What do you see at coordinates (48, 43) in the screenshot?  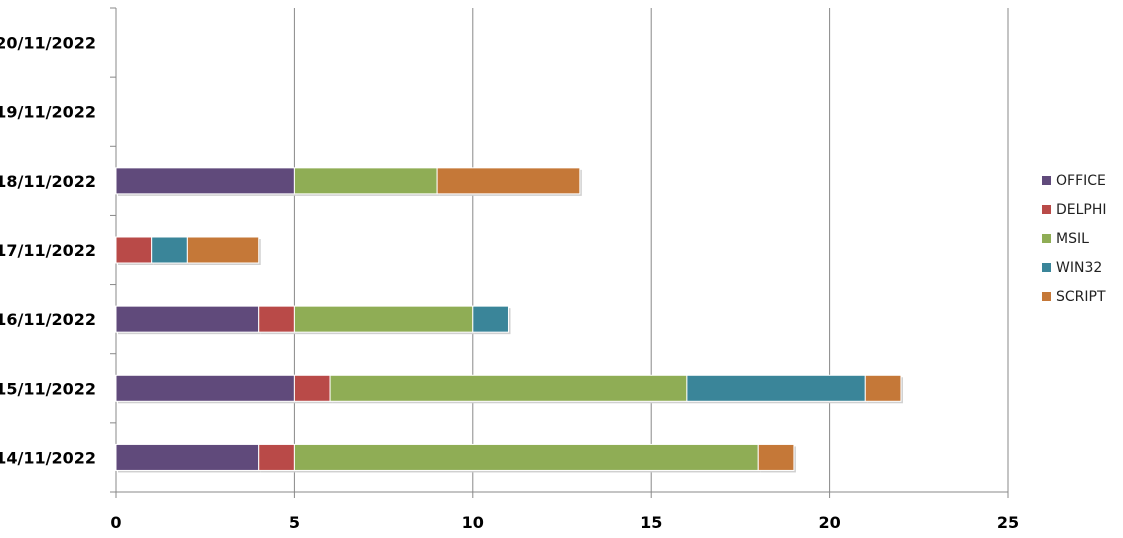 I see `y-category-label: 20/11/2022` at bounding box center [48, 43].